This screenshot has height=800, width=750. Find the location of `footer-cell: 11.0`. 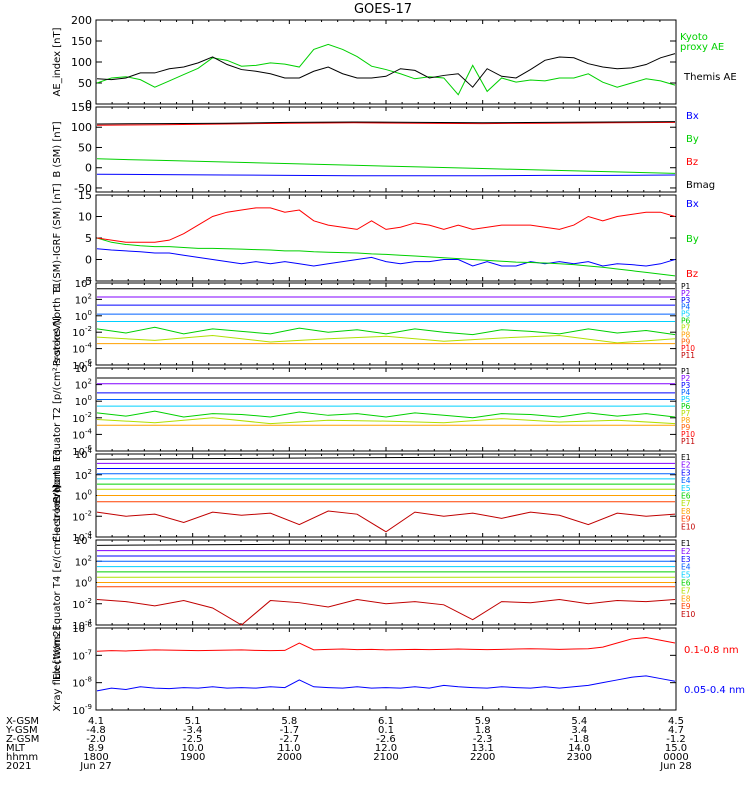

footer-cell: 11.0 is located at coordinates (289, 748).